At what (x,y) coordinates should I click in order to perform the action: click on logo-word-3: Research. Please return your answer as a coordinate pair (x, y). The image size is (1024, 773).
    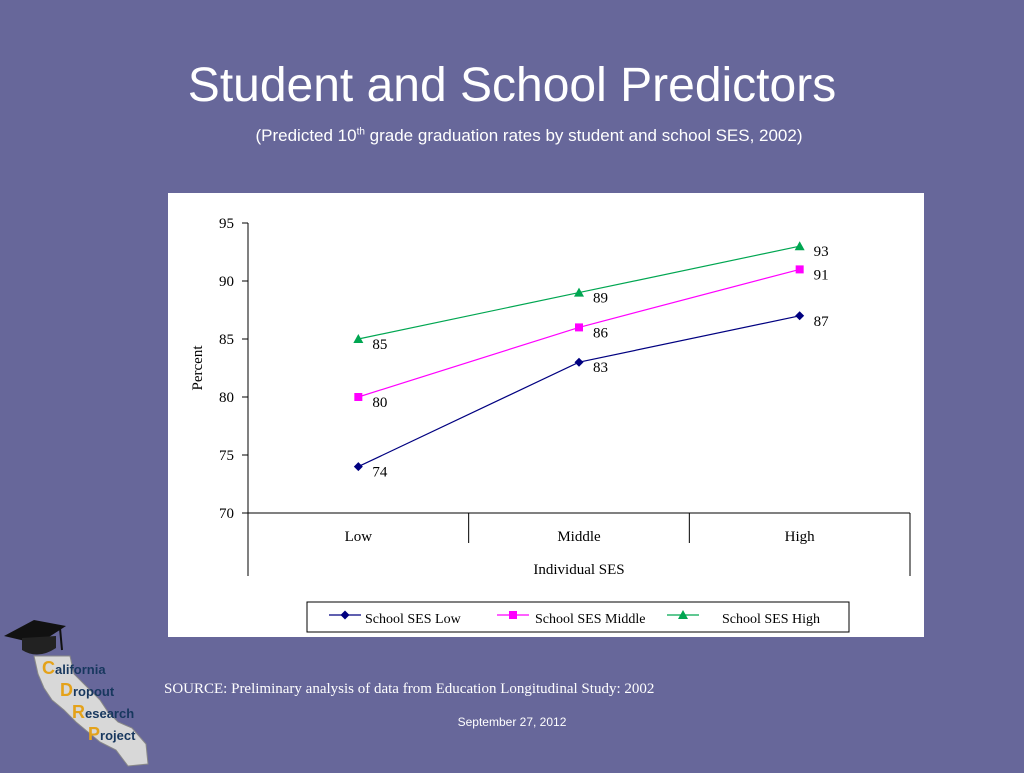
    Looking at the image, I should click on (103, 712).